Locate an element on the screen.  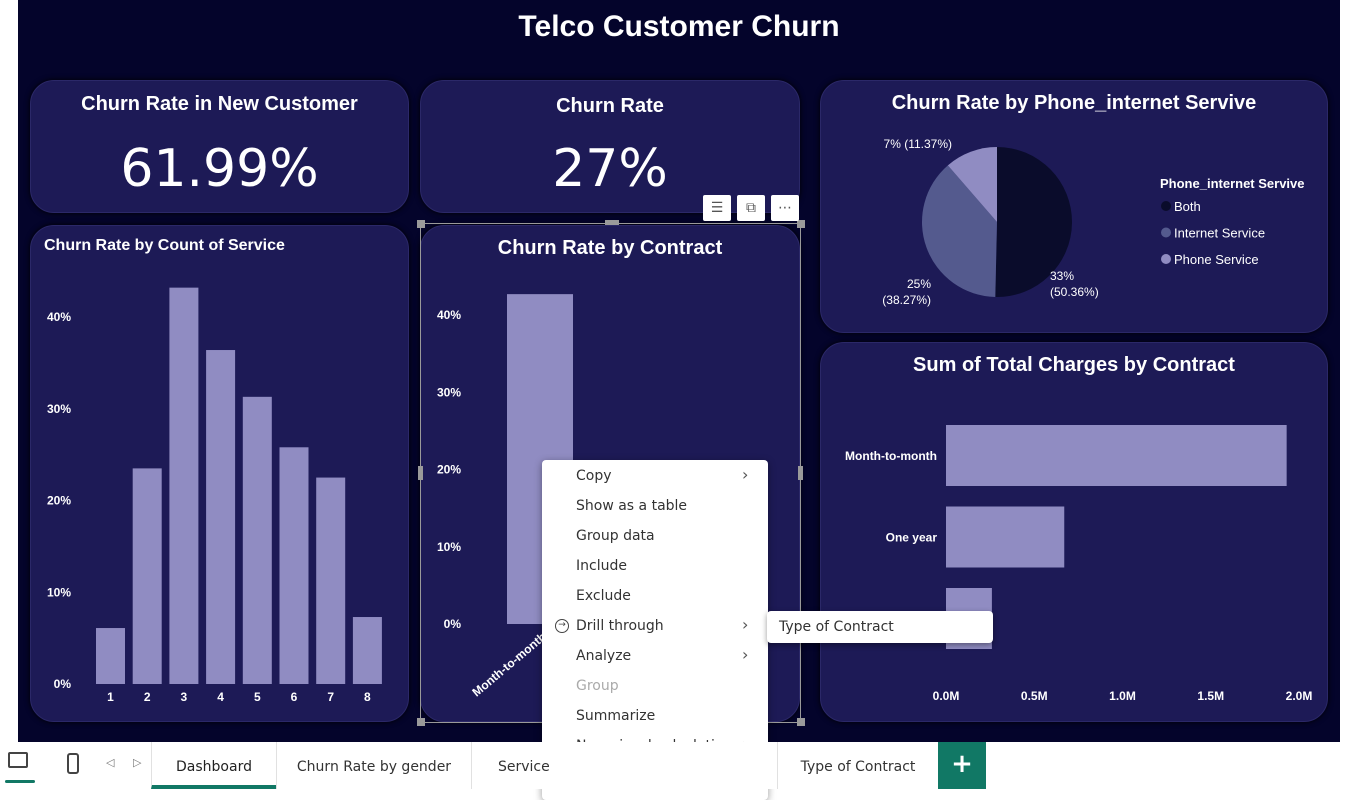
data-label: 25% is located at coordinates (919, 284).